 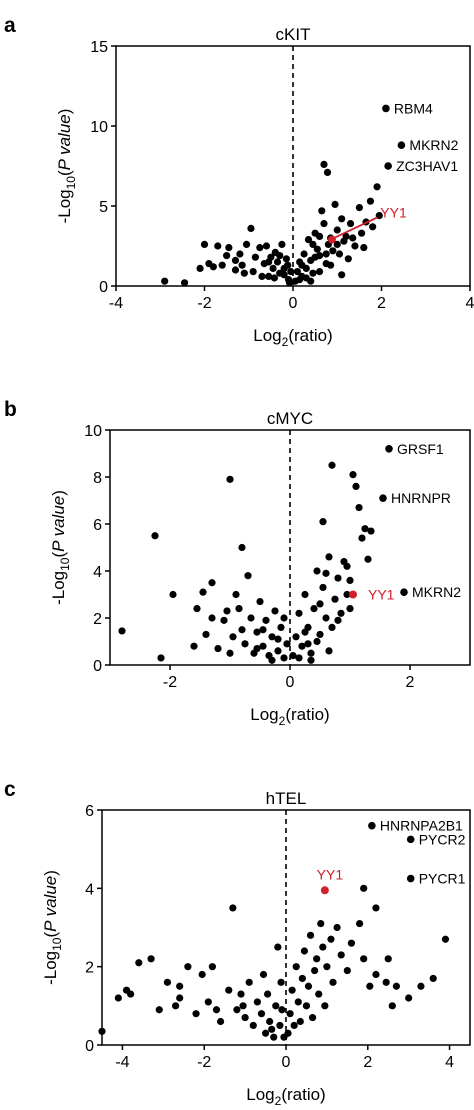 I want to click on y-tick-label: 6, so click(x=97, y=525).